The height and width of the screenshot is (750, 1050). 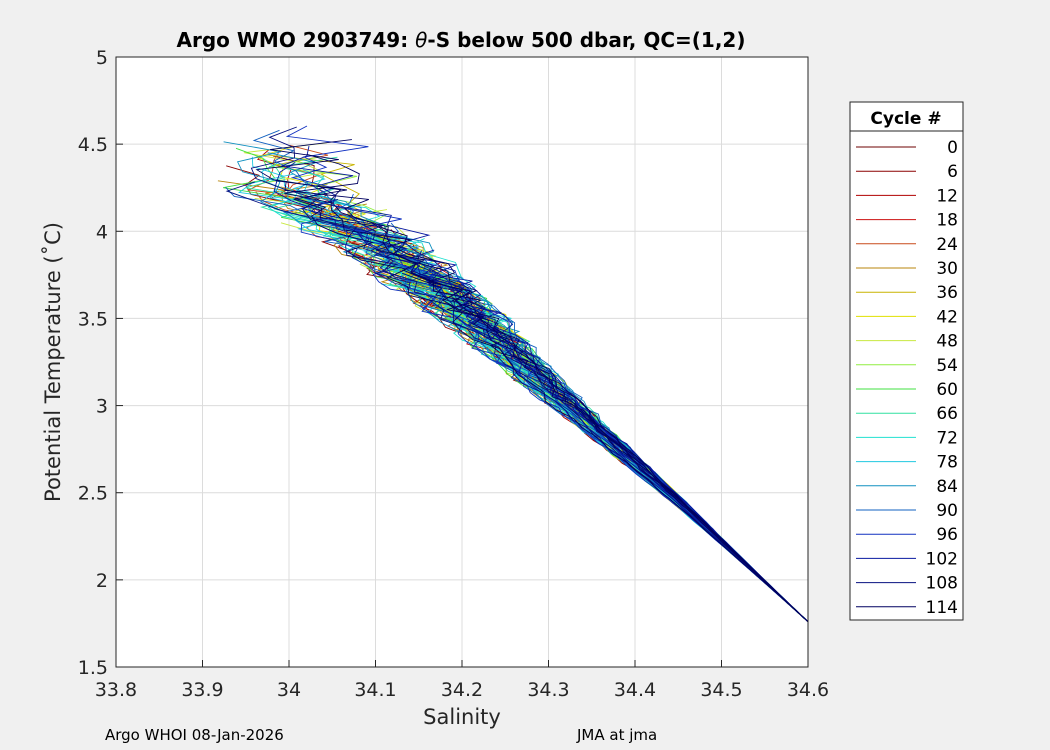 I want to click on x-tick-label: 34.2, so click(x=462, y=690).